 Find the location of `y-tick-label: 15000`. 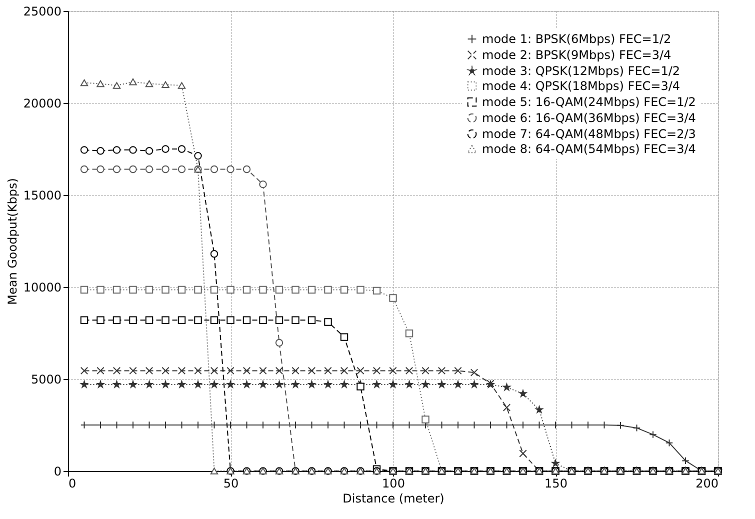

y-tick-label: 15000 is located at coordinates (42, 195).